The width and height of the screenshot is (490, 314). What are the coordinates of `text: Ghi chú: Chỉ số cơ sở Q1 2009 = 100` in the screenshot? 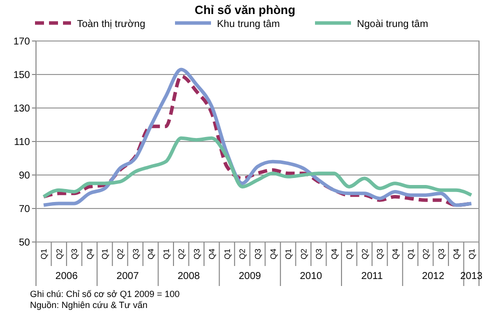 It's located at (105, 294).